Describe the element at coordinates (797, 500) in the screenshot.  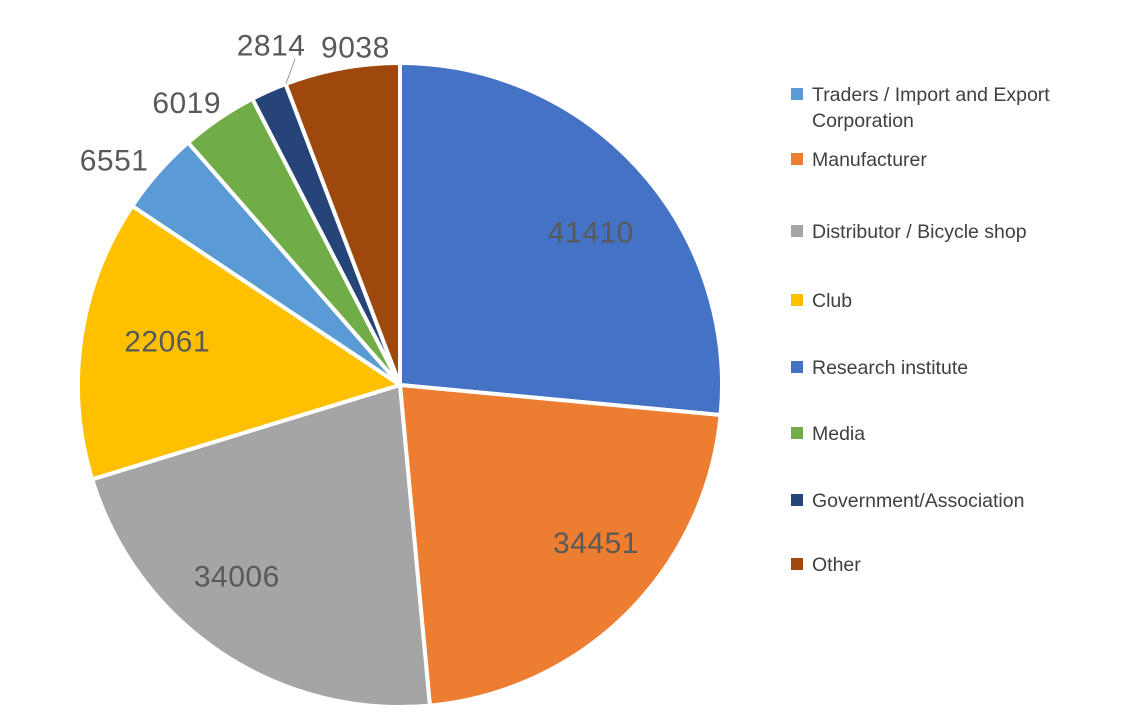
I see `legend-swatch-government-association` at that location.